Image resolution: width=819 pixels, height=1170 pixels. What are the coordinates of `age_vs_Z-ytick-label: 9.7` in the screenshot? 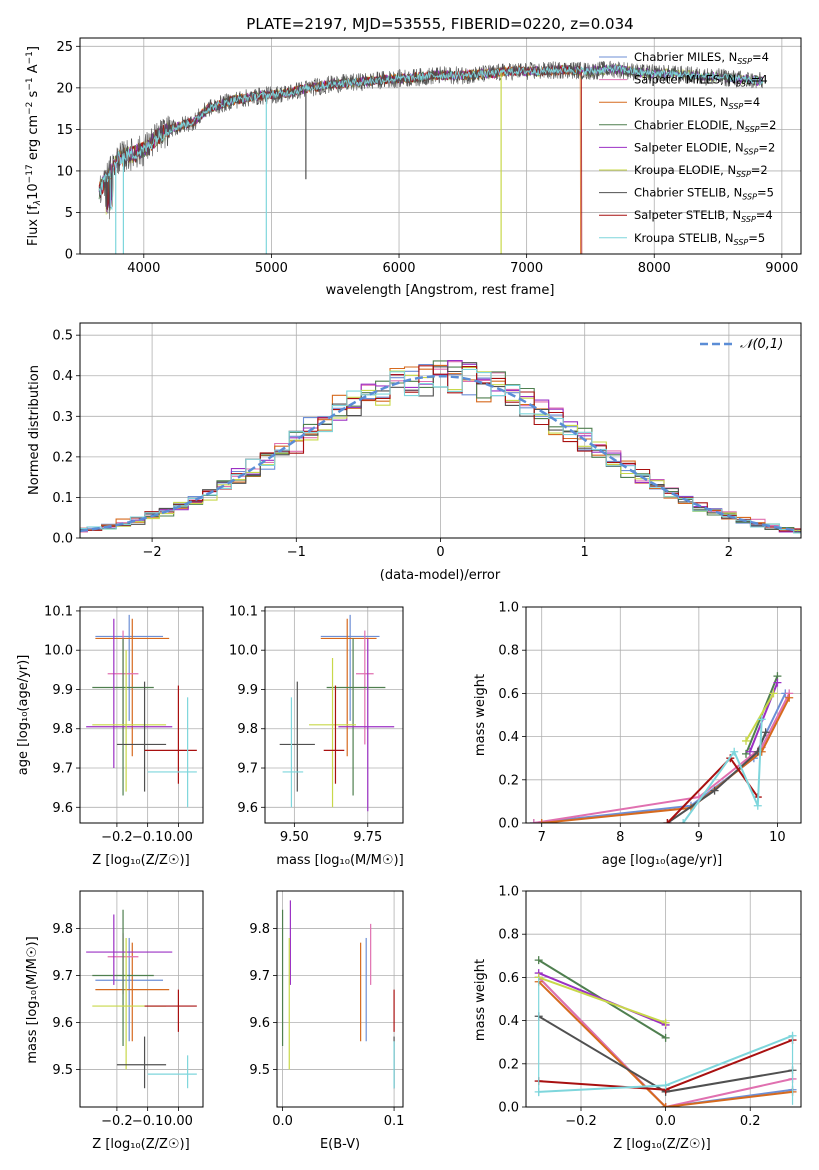 It's located at (62, 769).